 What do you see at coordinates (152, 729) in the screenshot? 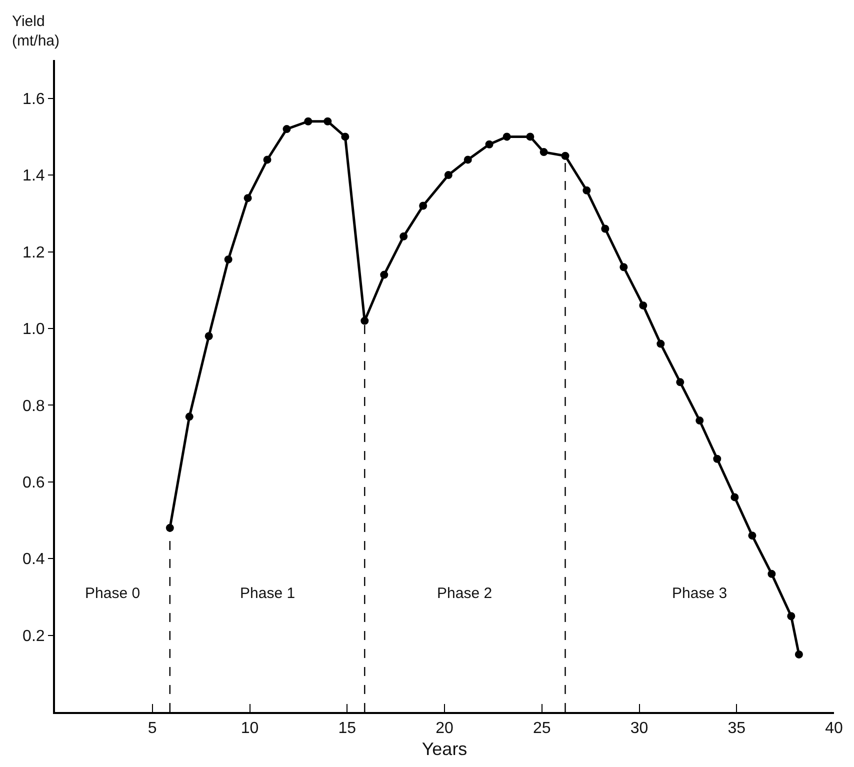
I see `x-tick-label: 5` at bounding box center [152, 729].